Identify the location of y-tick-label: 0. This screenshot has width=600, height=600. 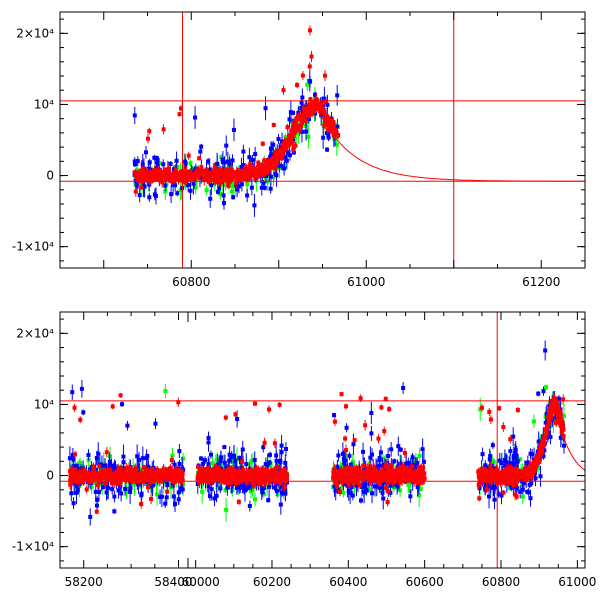
(50, 176).